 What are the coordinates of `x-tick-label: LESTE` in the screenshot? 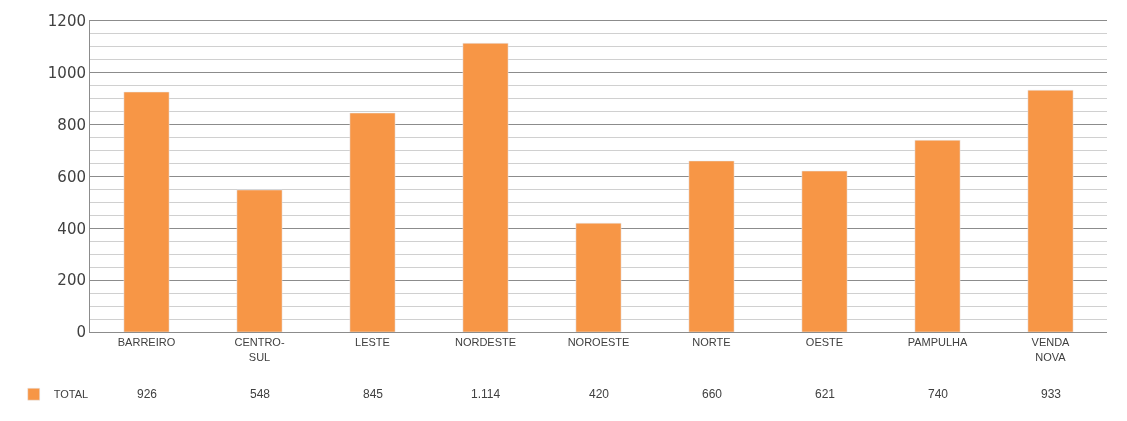 It's located at (372, 342).